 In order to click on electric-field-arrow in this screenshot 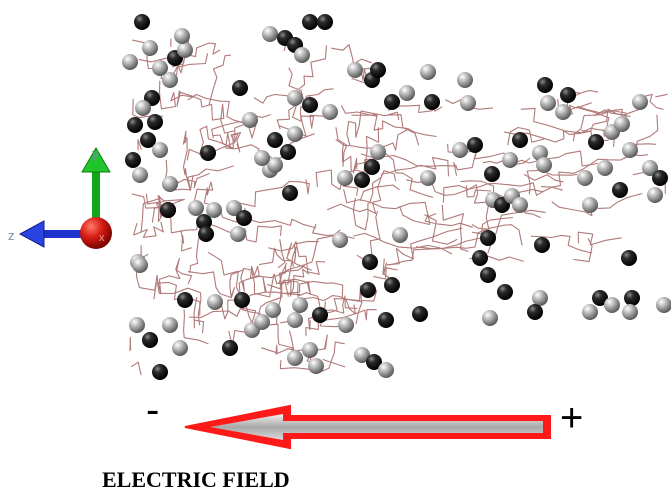, I will do `click(367, 427)`.